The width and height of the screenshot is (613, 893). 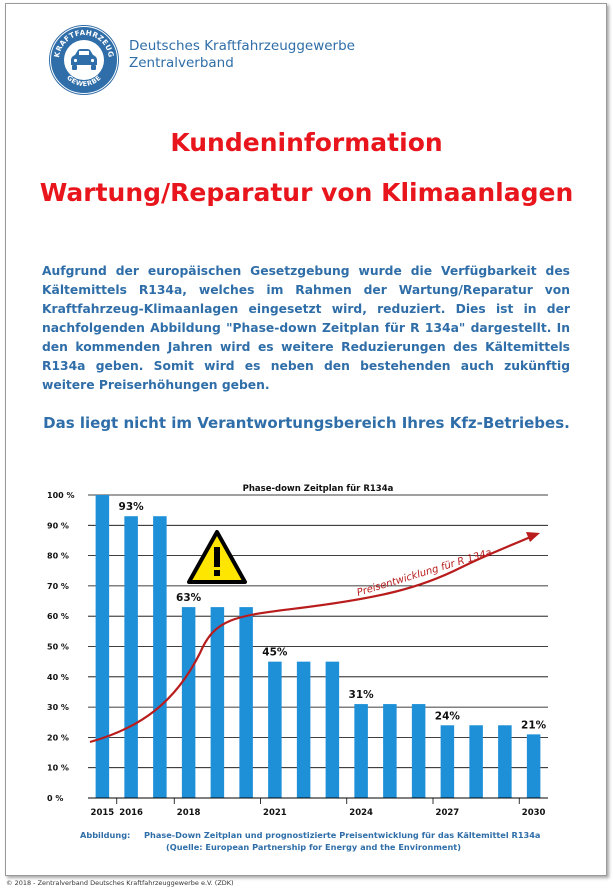 I want to click on y-tick-label: 50 %, so click(x=58, y=647).